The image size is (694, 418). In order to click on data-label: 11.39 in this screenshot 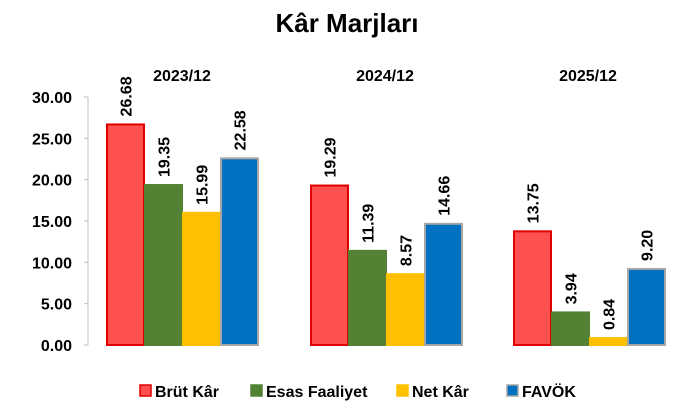, I will do `click(369, 223)`.